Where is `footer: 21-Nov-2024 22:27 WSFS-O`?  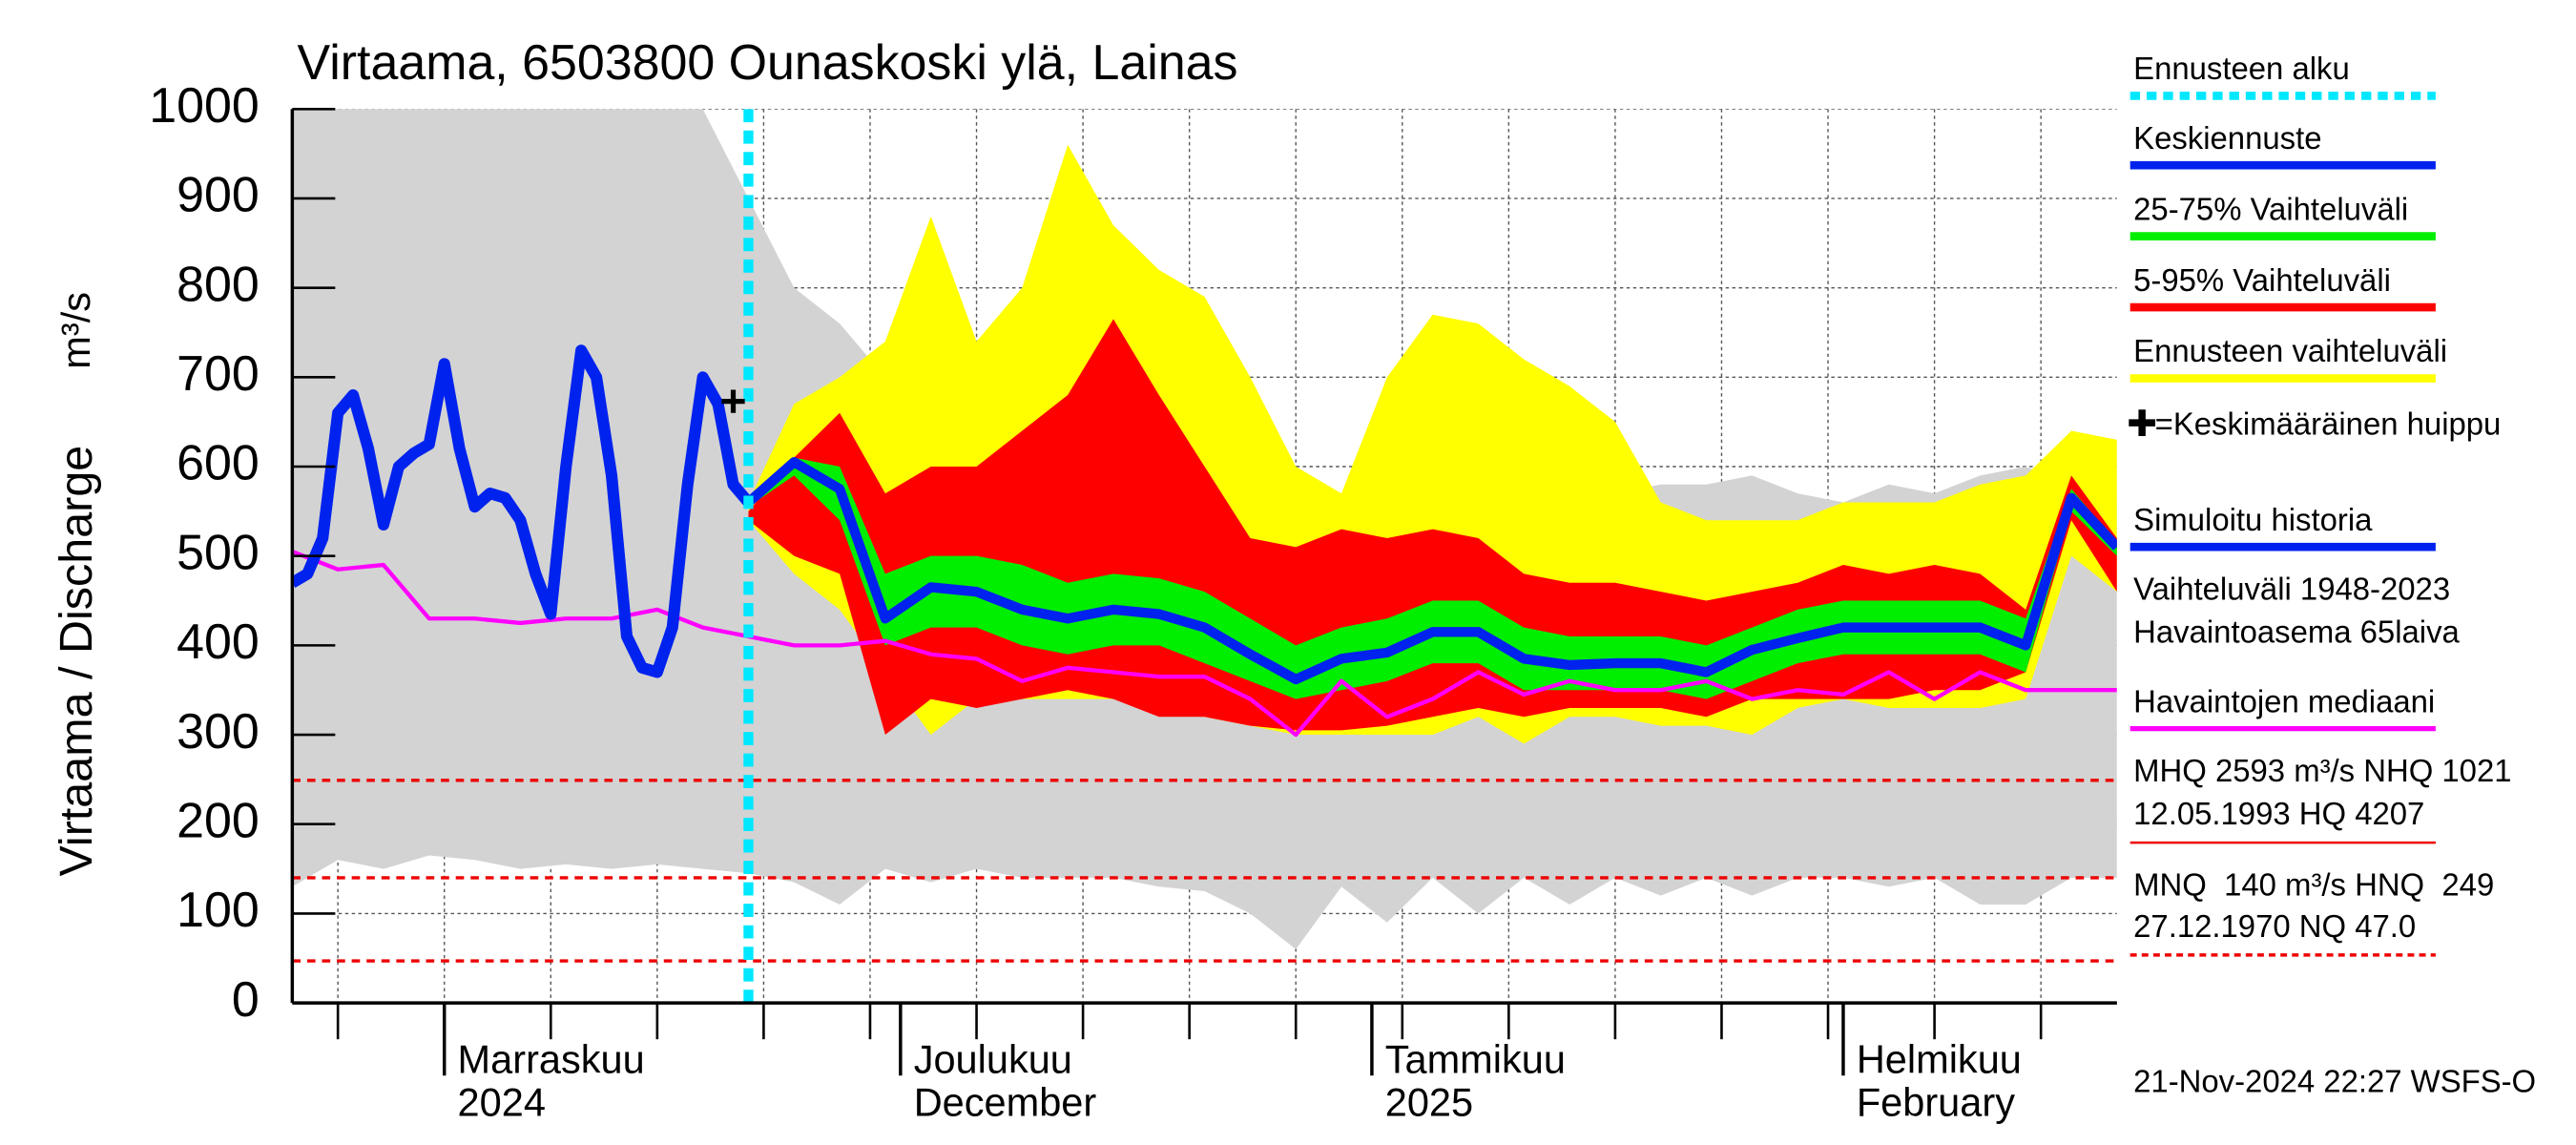
footer: 21-Nov-2024 22:27 WSFS-O is located at coordinates (2334, 1081).